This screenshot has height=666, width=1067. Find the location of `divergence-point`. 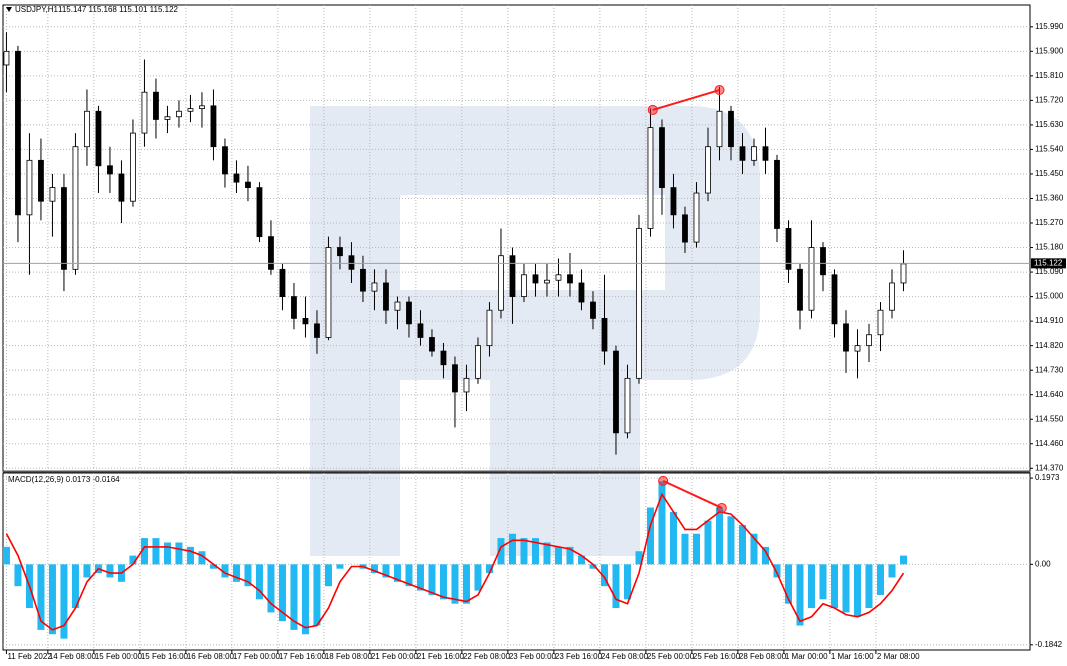

divergence-point is located at coordinates (663, 480).